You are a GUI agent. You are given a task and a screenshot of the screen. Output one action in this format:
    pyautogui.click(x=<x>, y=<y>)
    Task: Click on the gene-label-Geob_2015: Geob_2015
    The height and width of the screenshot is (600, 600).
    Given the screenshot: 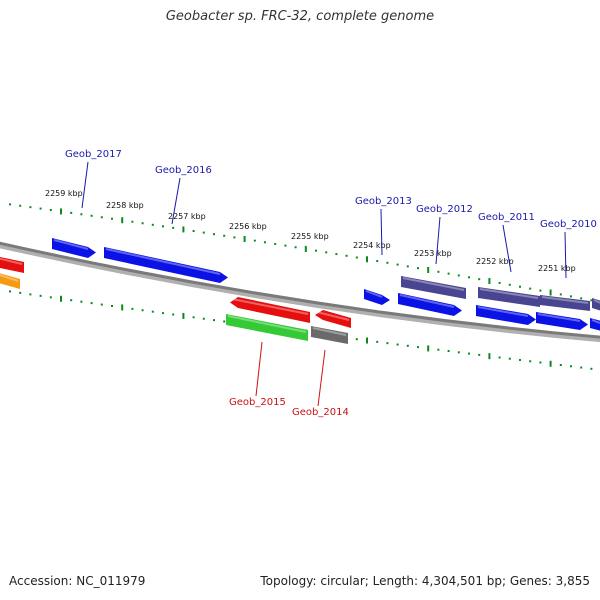 What is the action you would take?
    pyautogui.click(x=257, y=402)
    